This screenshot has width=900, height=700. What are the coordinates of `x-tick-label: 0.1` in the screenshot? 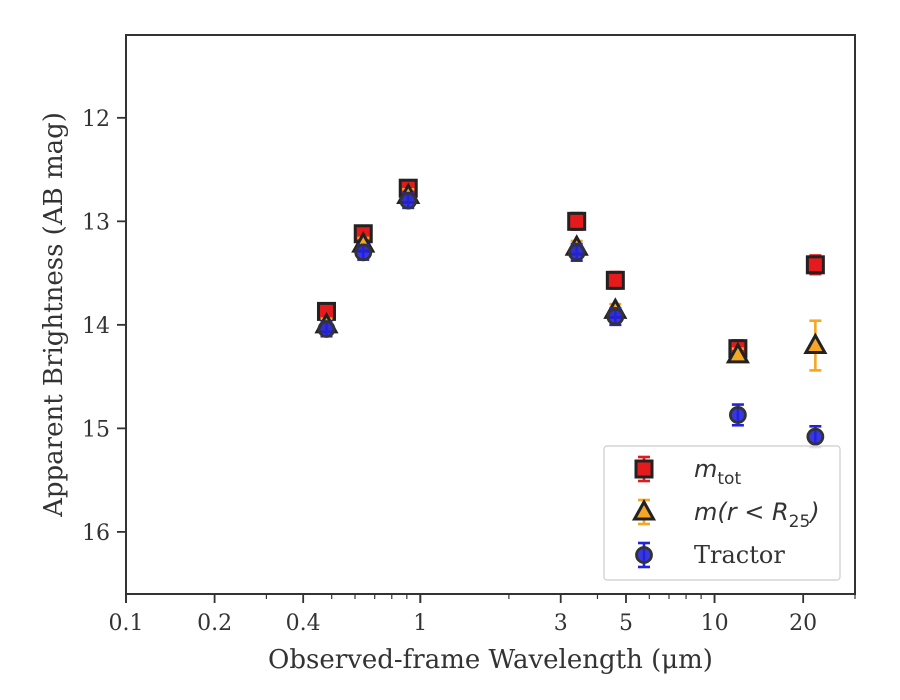 It's located at (126, 623).